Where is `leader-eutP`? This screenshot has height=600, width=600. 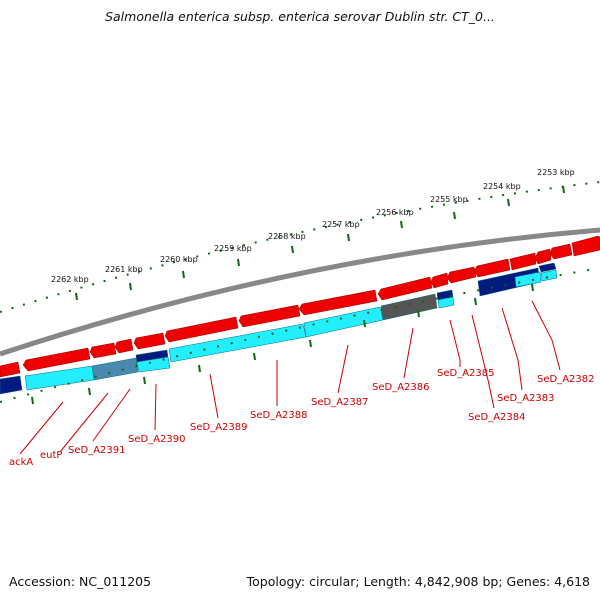
leader-eutP is located at coordinates (84, 422).